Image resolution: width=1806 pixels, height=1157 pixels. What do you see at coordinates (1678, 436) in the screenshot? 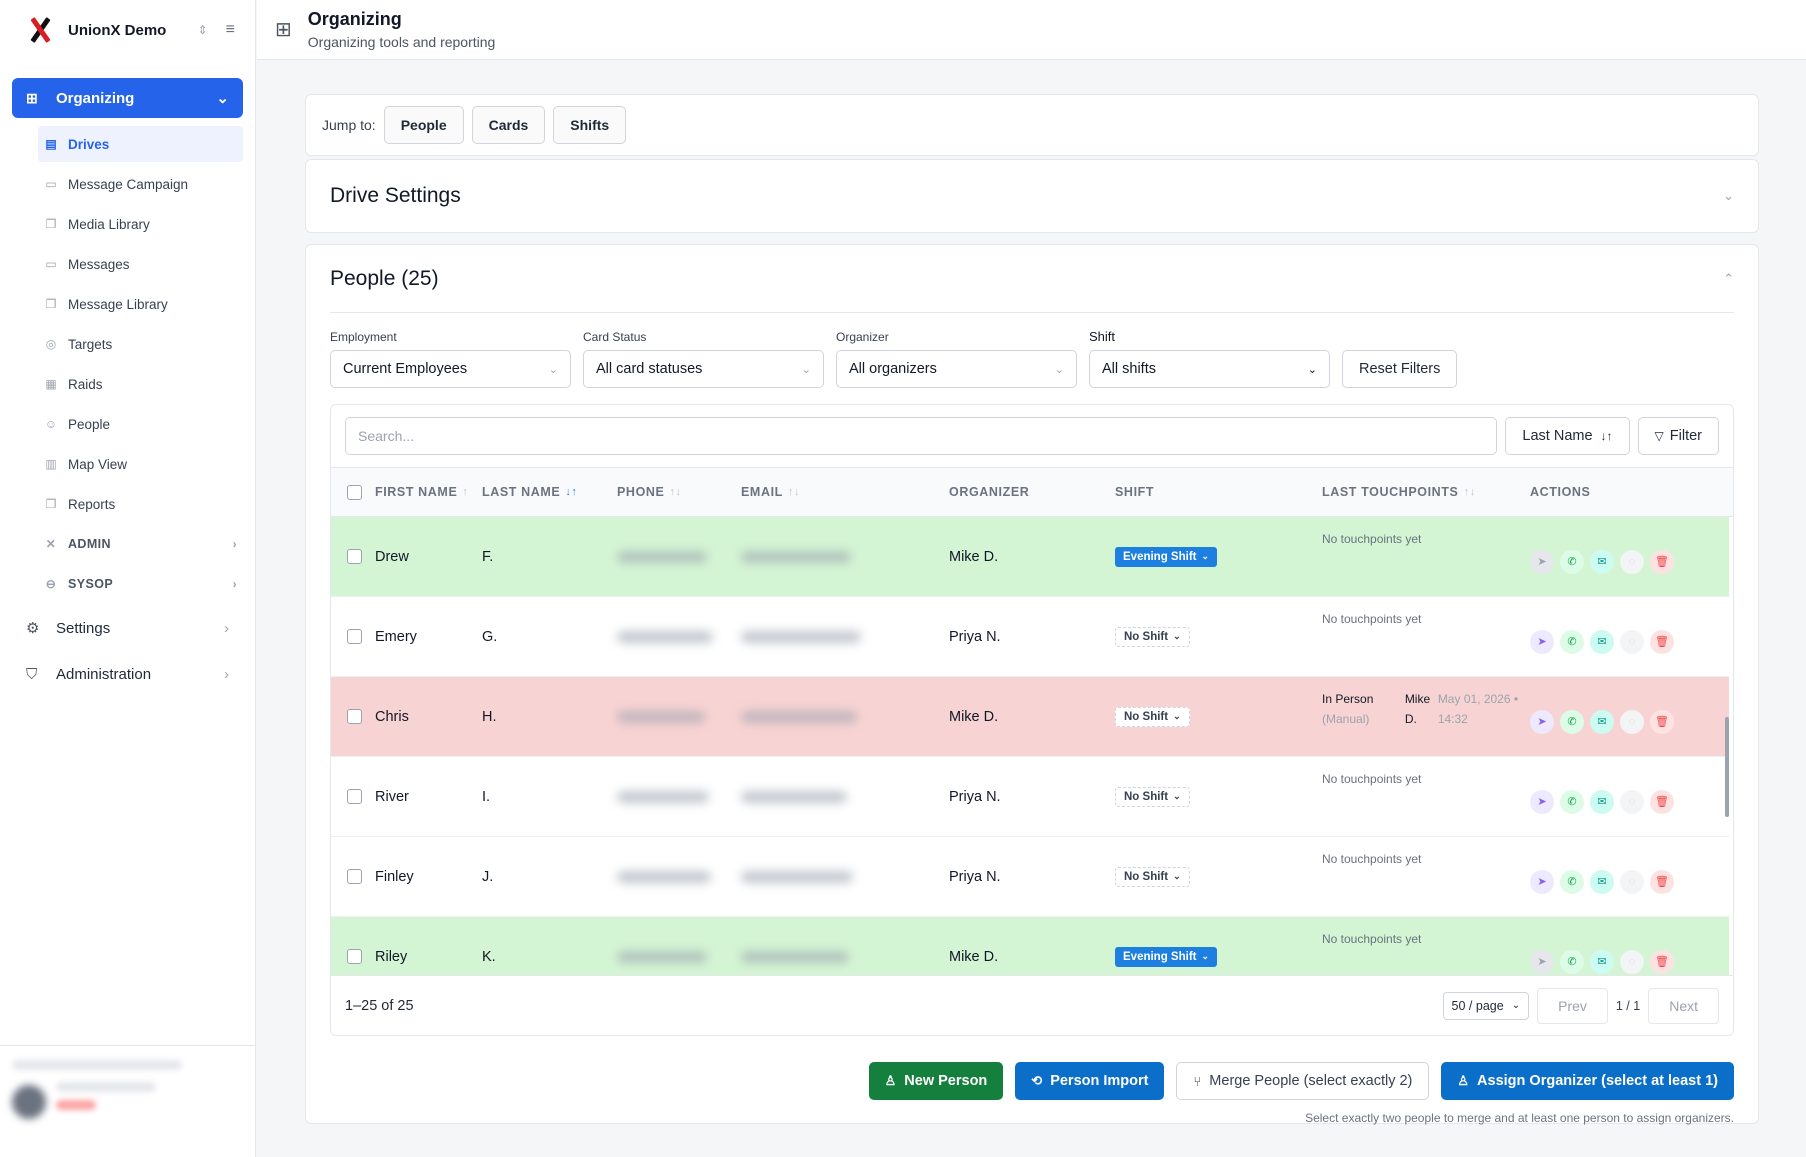
I see `filter-button: ▽ Filter` at bounding box center [1678, 436].